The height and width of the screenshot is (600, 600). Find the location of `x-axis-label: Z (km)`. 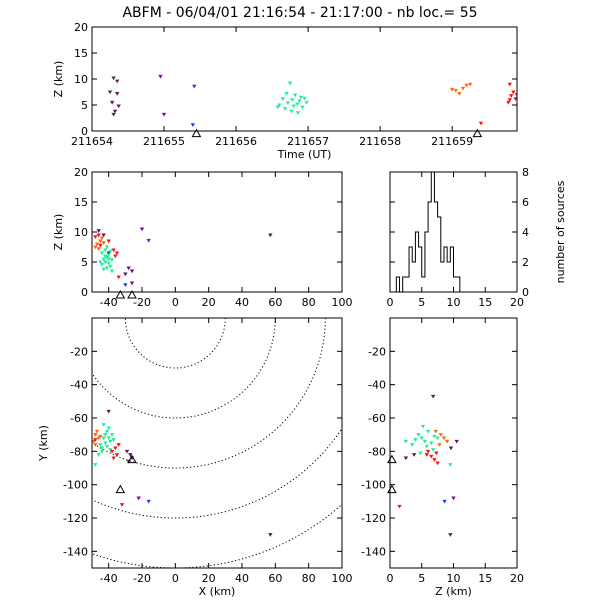

x-axis-label: Z (km) is located at coordinates (453, 591).